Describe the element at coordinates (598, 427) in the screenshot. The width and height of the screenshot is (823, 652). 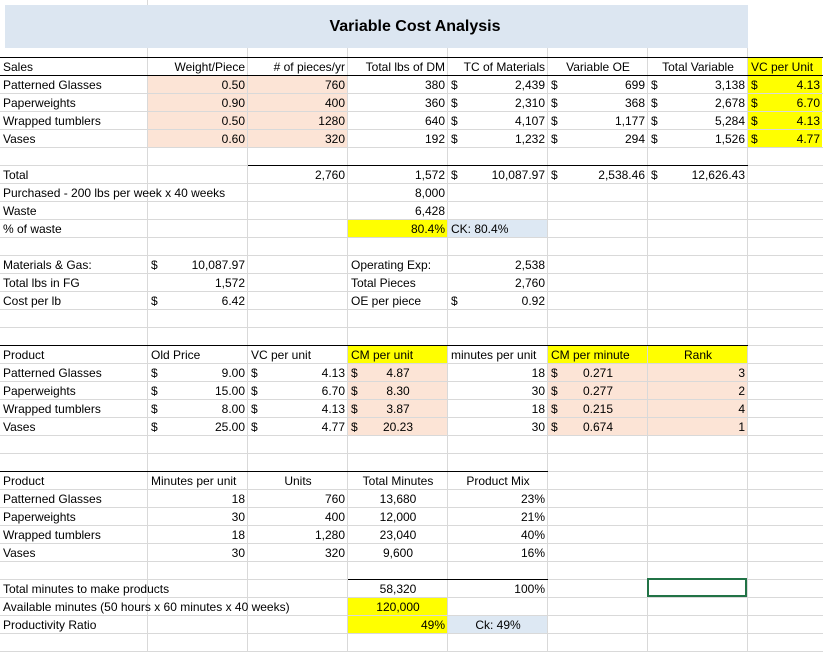
I see `cell-text: 0.674` at that location.